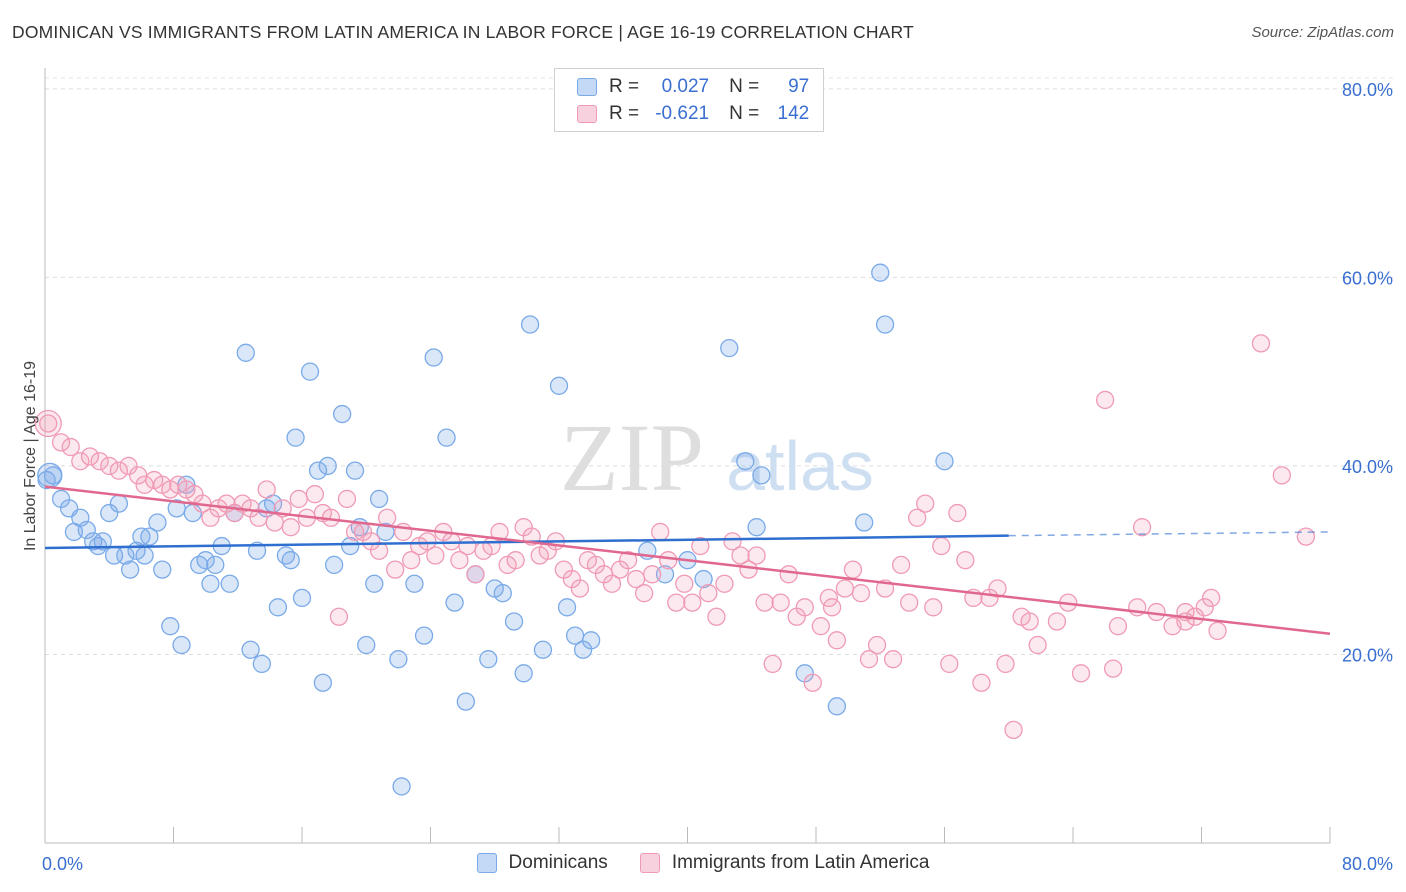 The image size is (1406, 892). Describe the element at coordinates (587, 114) in the screenshot. I see `legend-swatch-latin-america` at that location.